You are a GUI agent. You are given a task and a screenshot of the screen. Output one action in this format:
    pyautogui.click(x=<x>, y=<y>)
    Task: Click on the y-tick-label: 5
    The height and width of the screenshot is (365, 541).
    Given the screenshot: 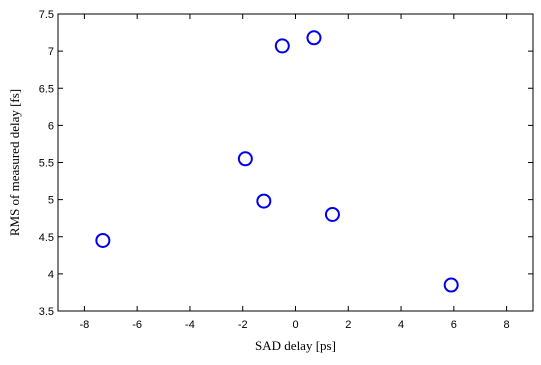 What is the action you would take?
    pyautogui.click(x=51, y=201)
    